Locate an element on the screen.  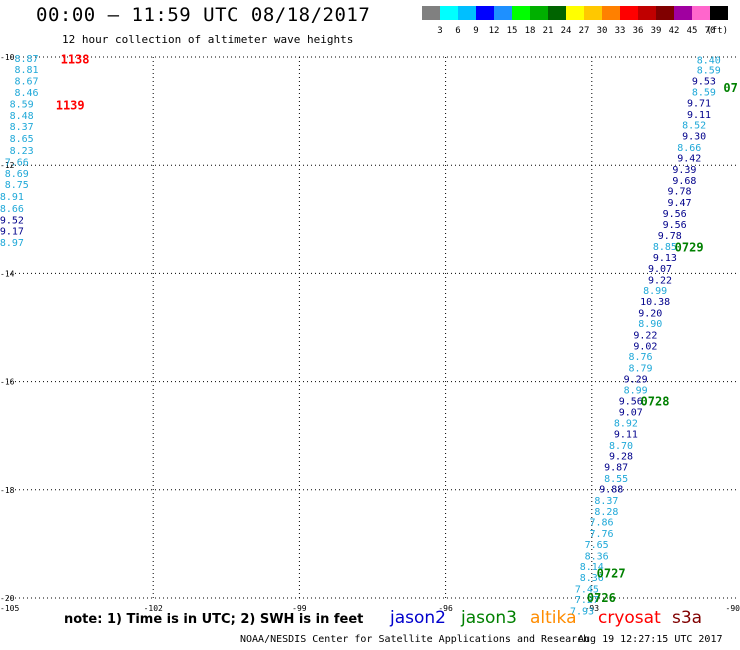
swh-value-label: 8.40 is located at coordinates (709, 61).